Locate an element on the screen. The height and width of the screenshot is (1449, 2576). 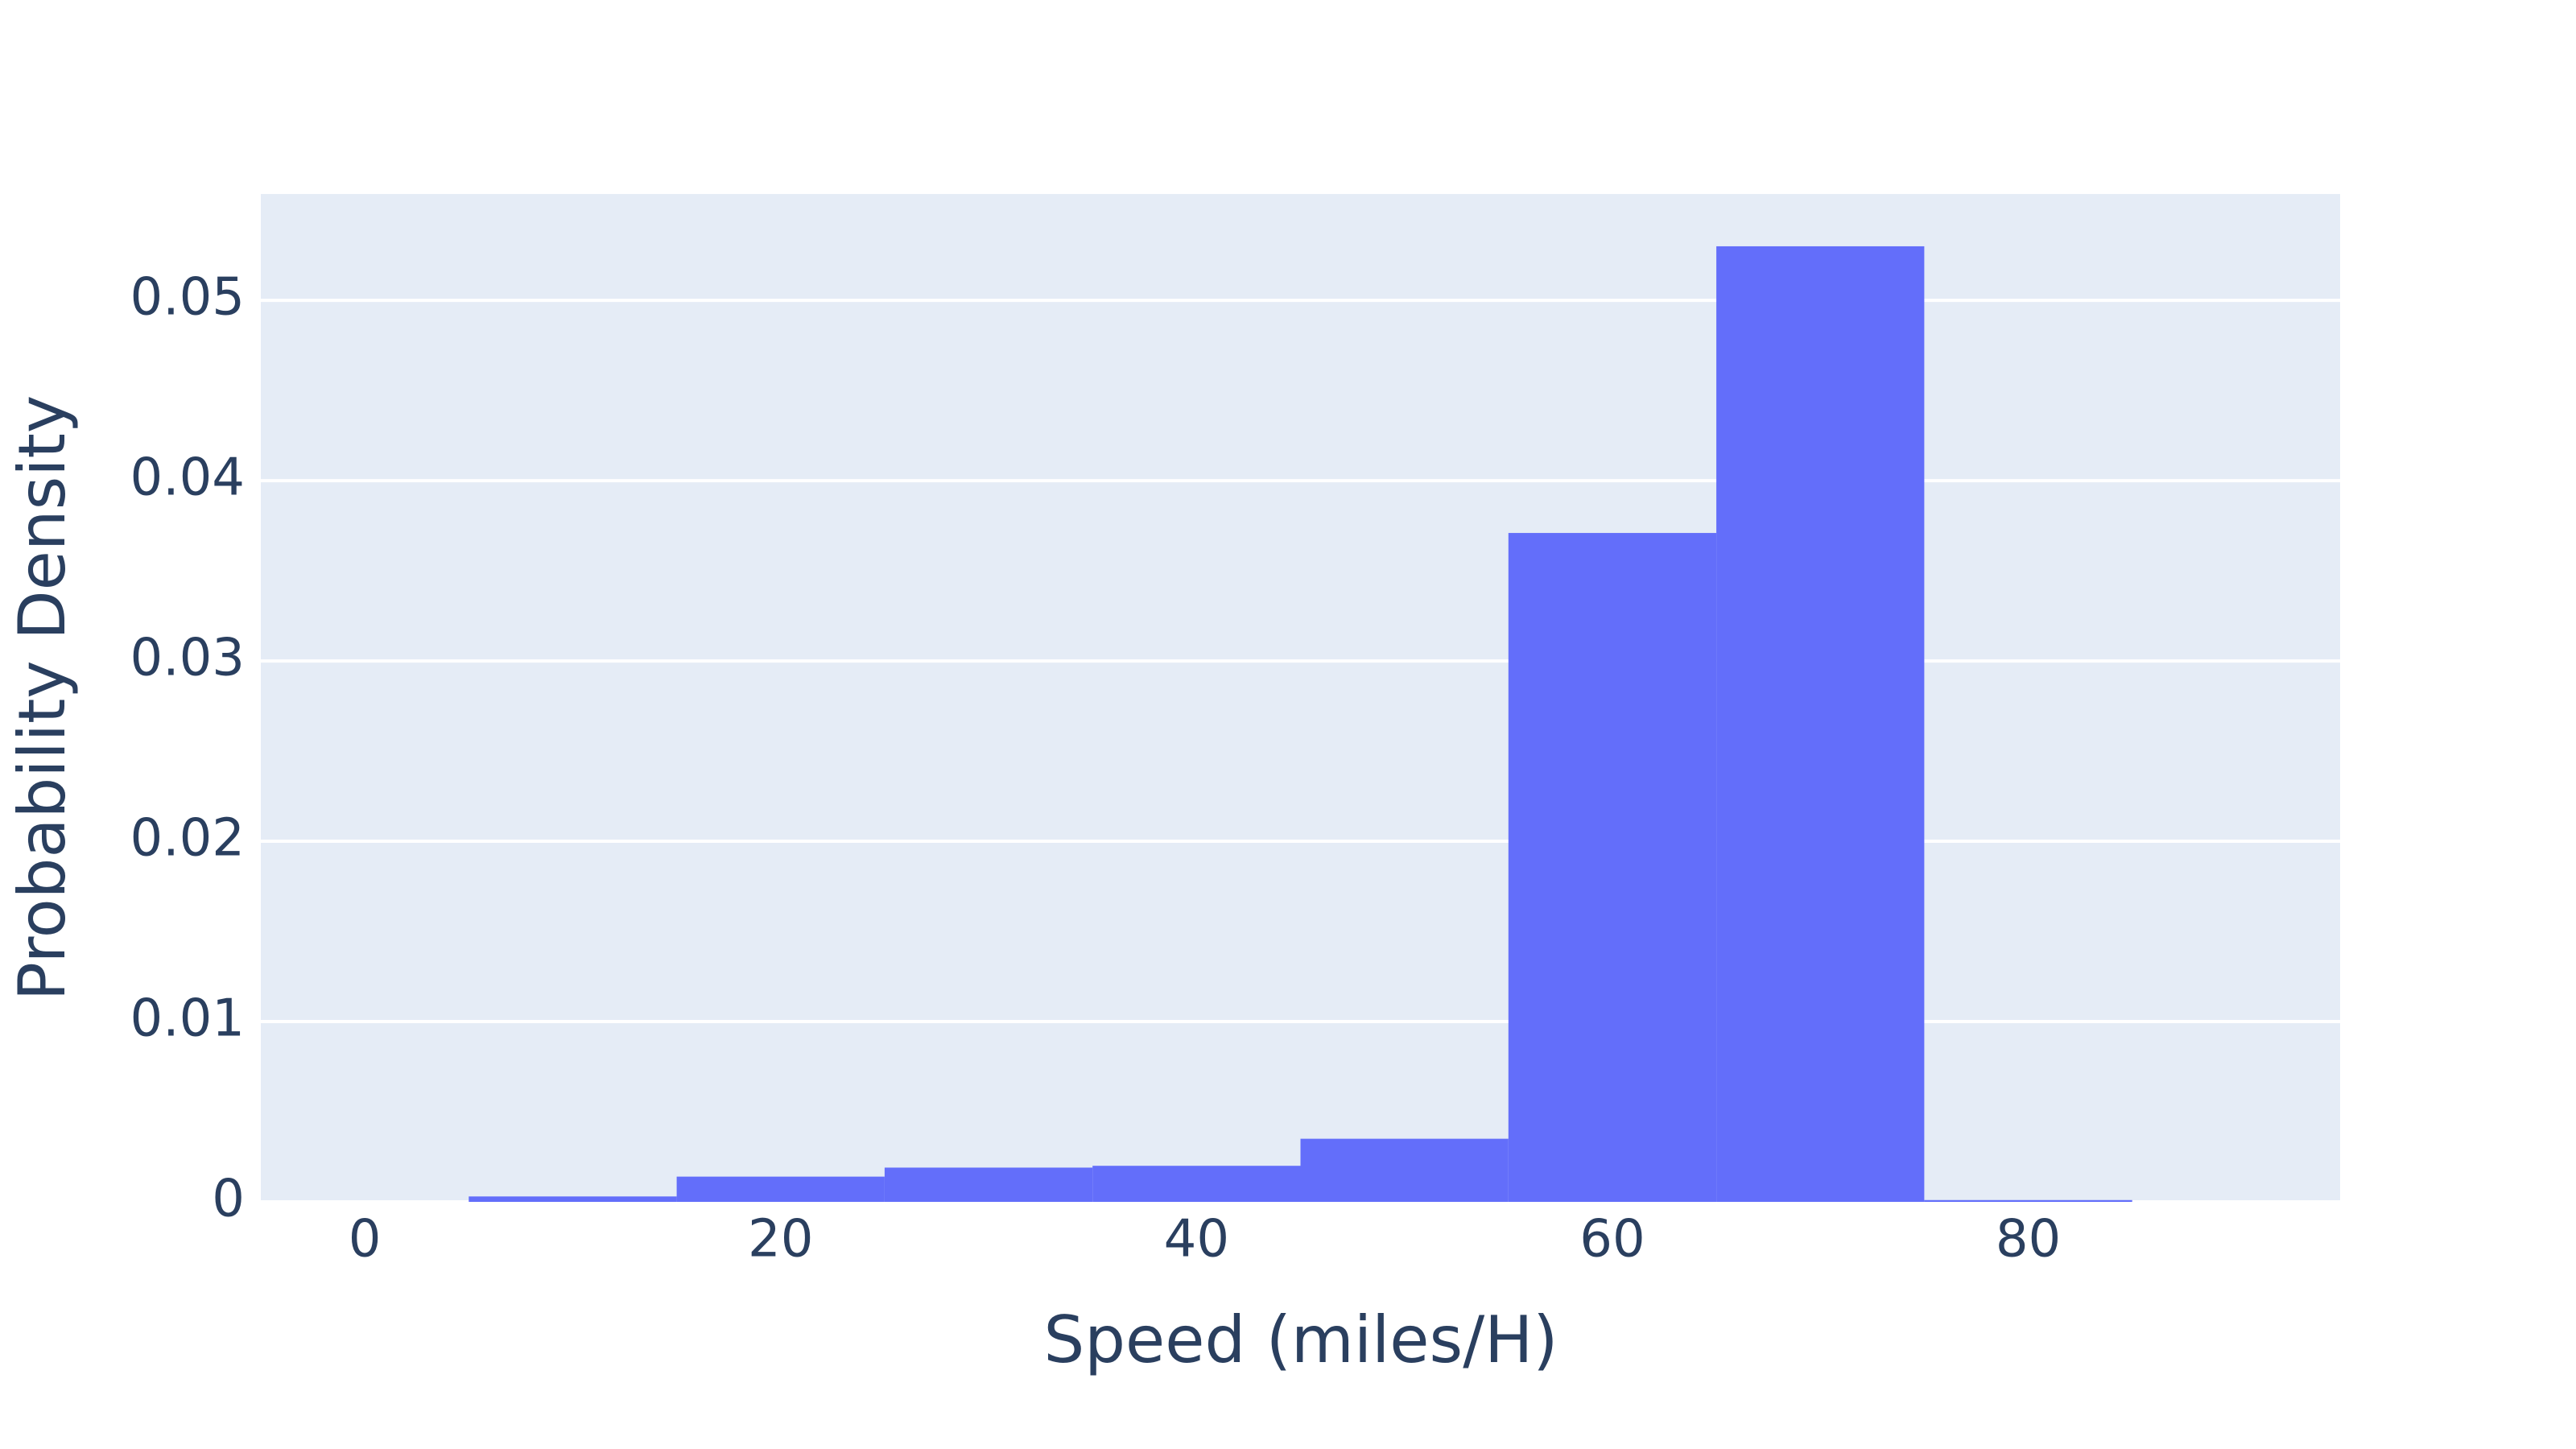
x-tick-label: 0 is located at coordinates (365, 1239).